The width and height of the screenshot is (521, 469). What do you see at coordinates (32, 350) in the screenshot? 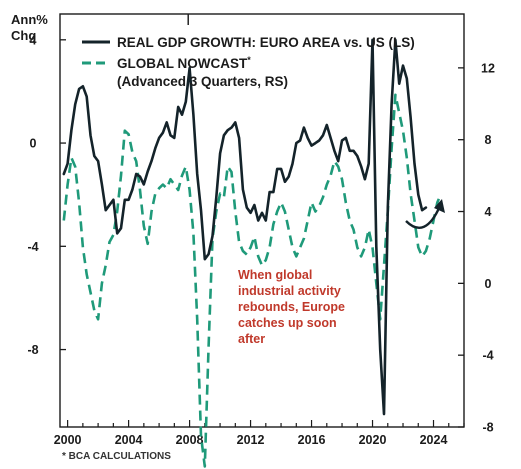
I see `left-tick-label: -8` at bounding box center [32, 350].